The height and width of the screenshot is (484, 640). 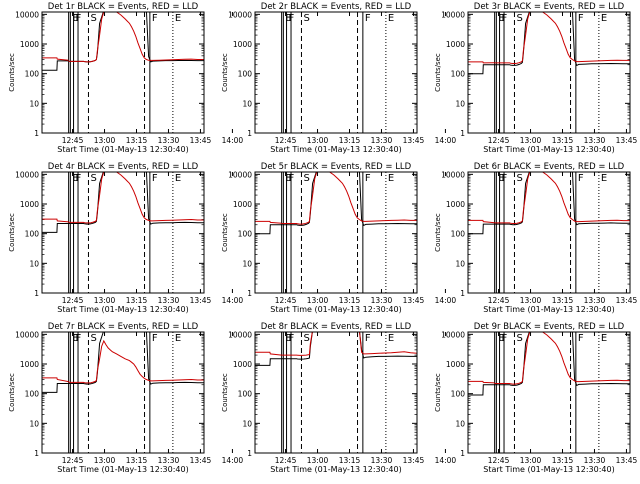 I want to click on chart-title: Det 1r BLACK = Events, RED = LLD, so click(x=123, y=7).